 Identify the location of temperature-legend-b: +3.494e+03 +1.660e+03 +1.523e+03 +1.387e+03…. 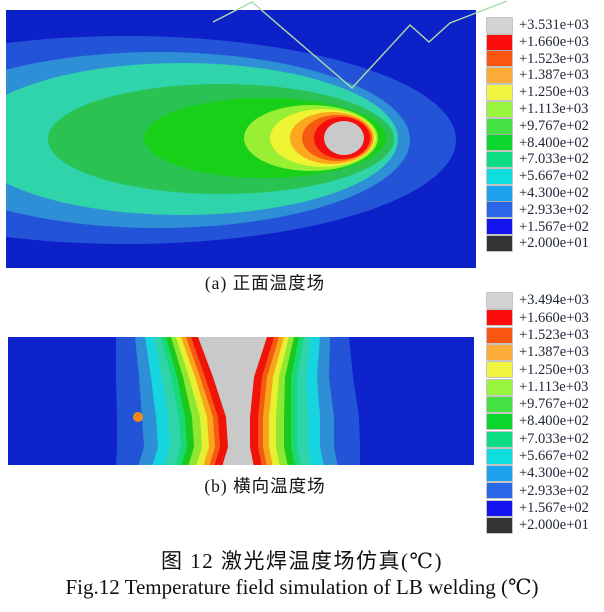
(538, 413).